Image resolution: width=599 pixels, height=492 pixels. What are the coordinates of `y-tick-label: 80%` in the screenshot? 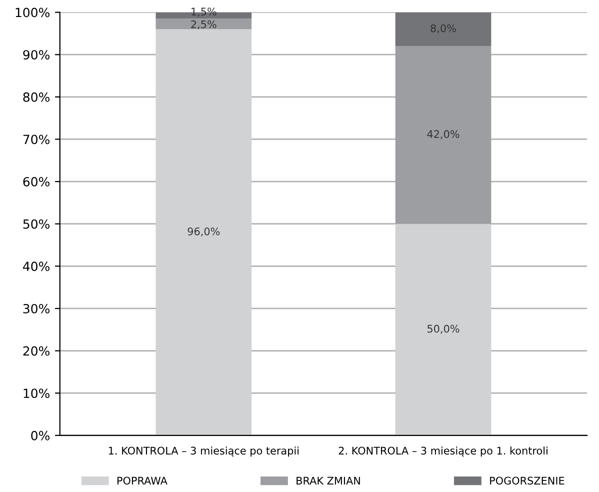 It's located at (36, 97).